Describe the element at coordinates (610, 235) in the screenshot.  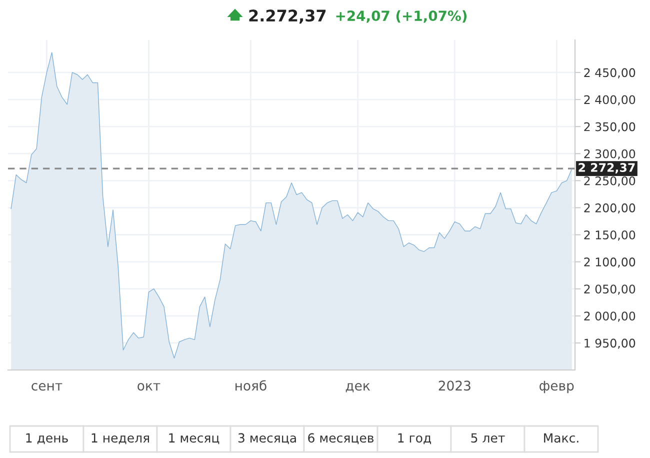
I see `y-tick-label: 2 150,00` at that location.